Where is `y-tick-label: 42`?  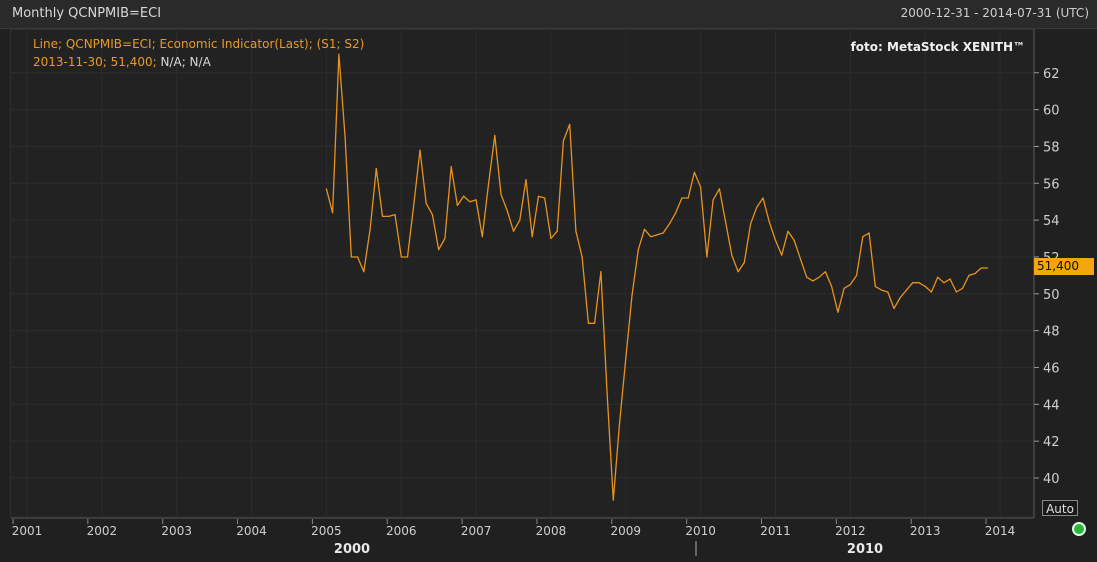 y-tick-label: 42 is located at coordinates (1051, 442).